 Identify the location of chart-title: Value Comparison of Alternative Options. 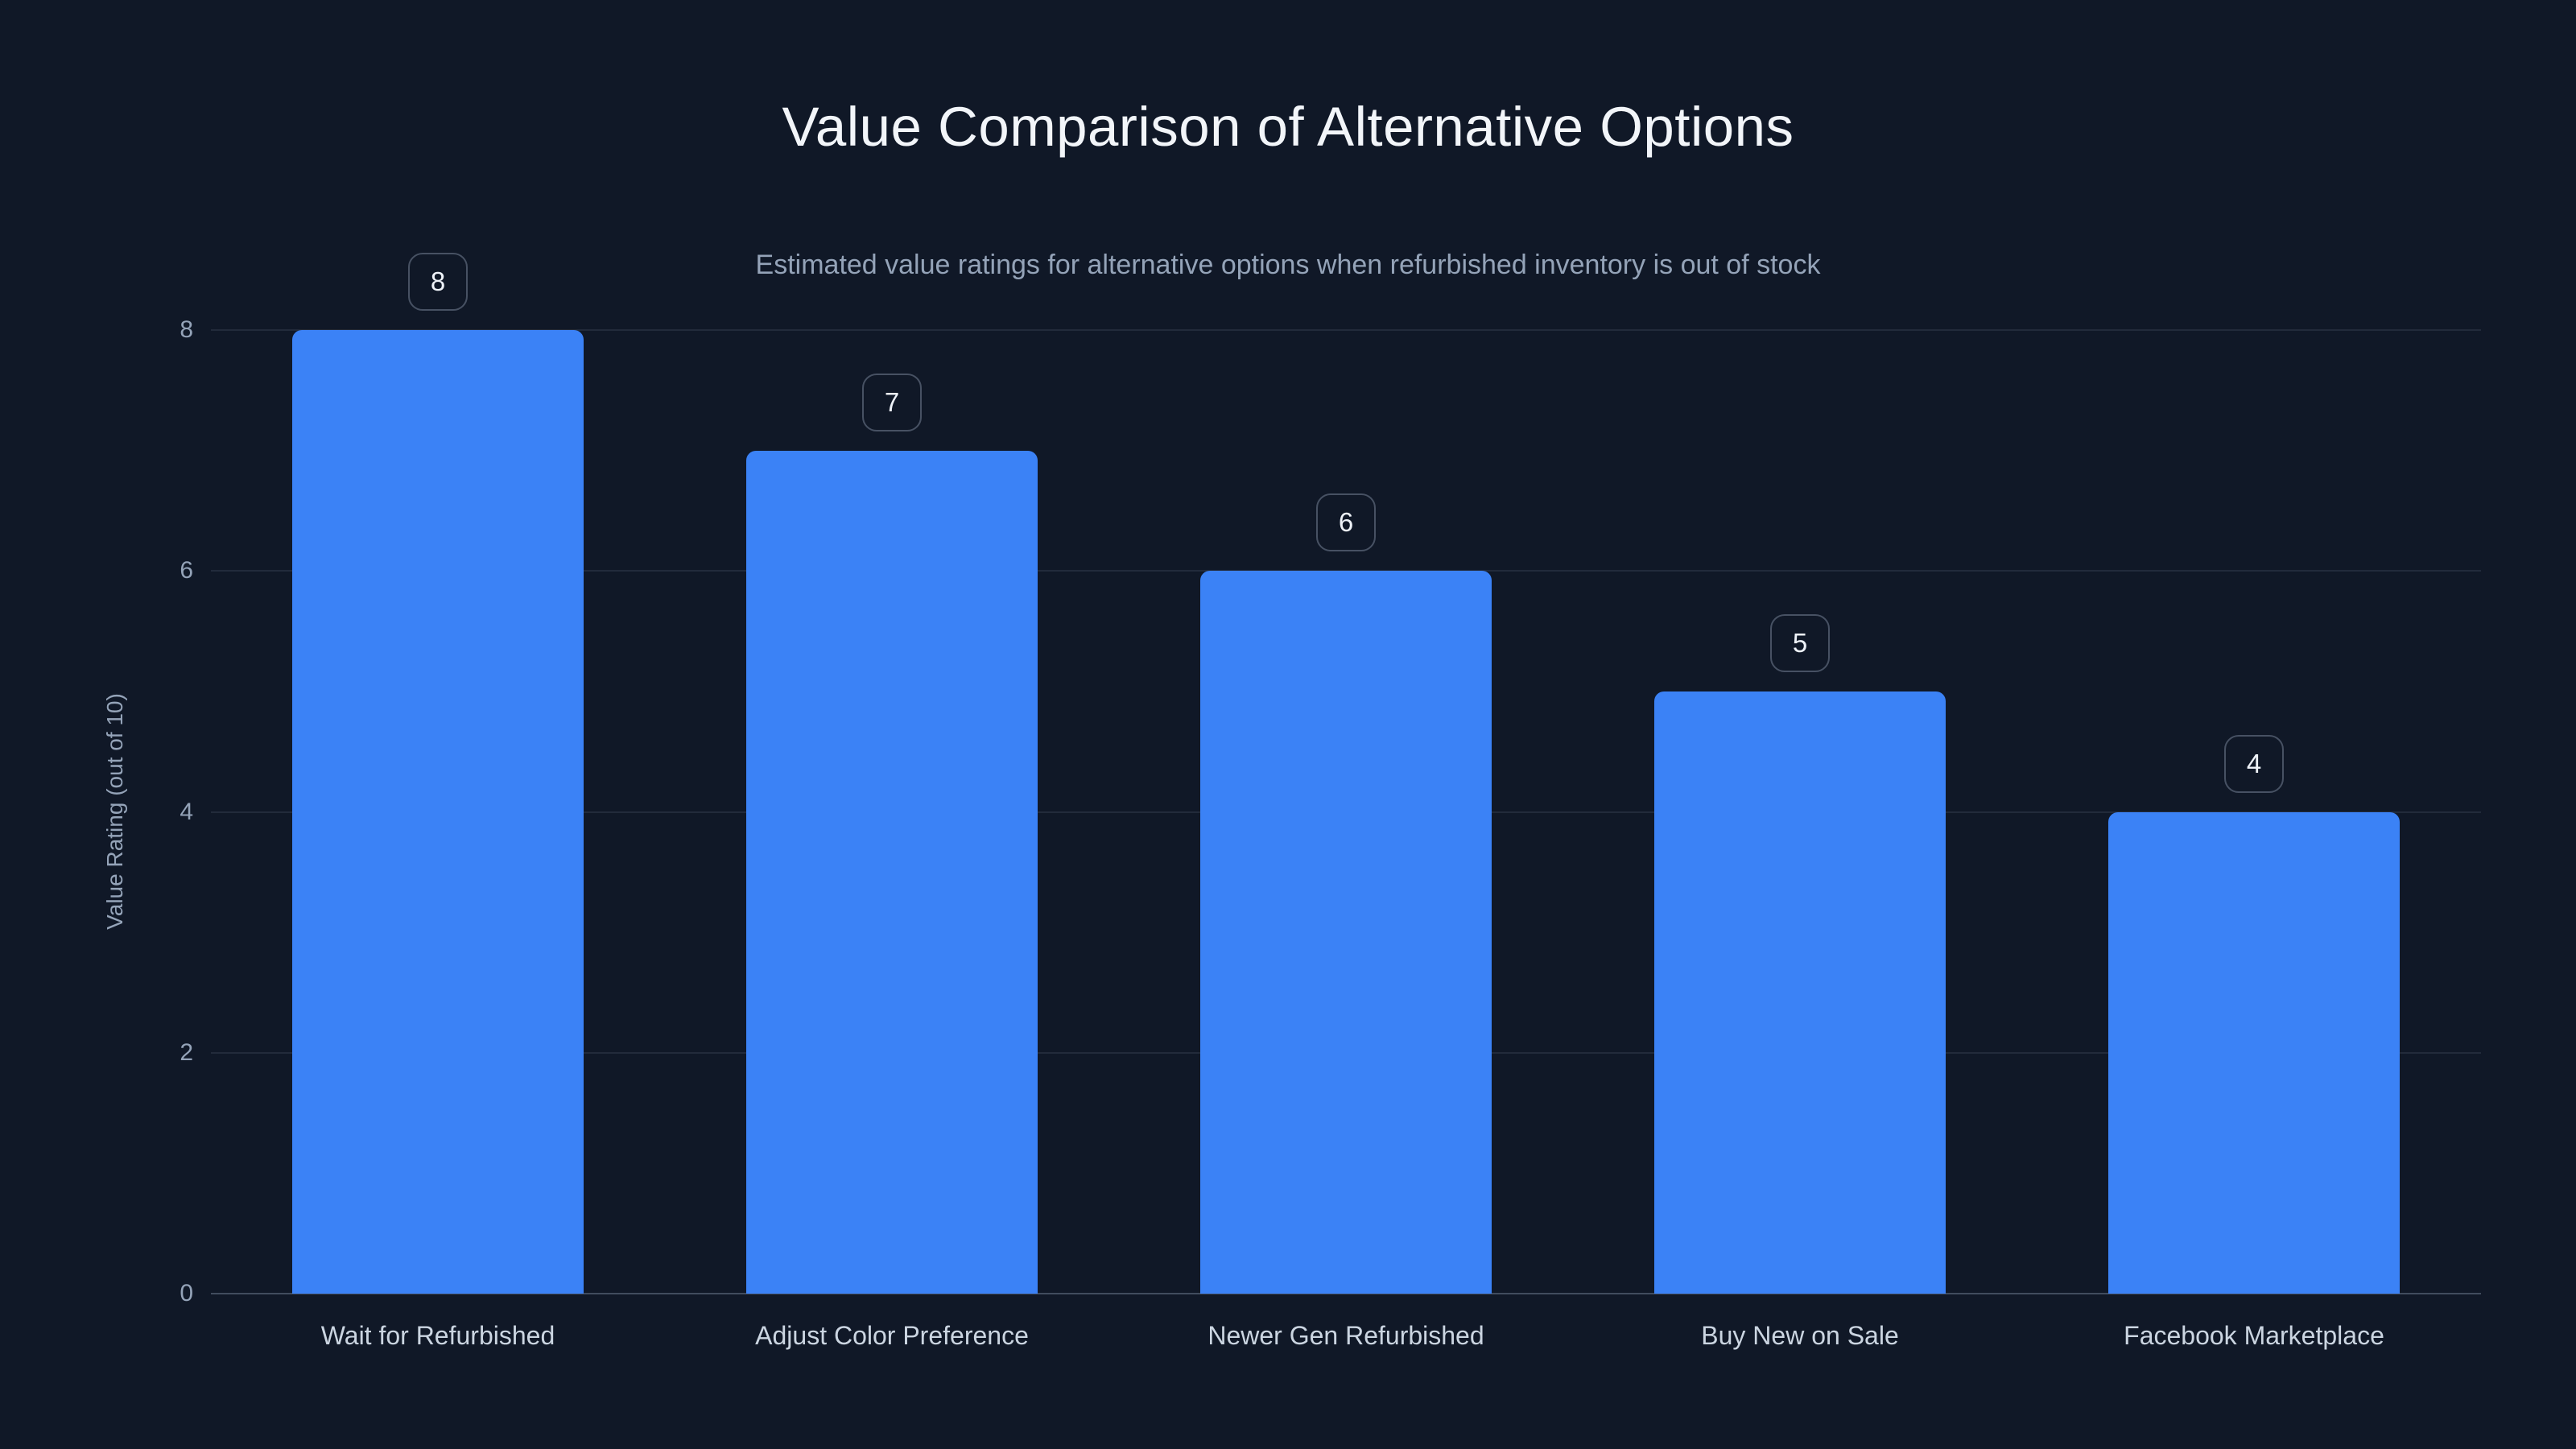
(1288, 127).